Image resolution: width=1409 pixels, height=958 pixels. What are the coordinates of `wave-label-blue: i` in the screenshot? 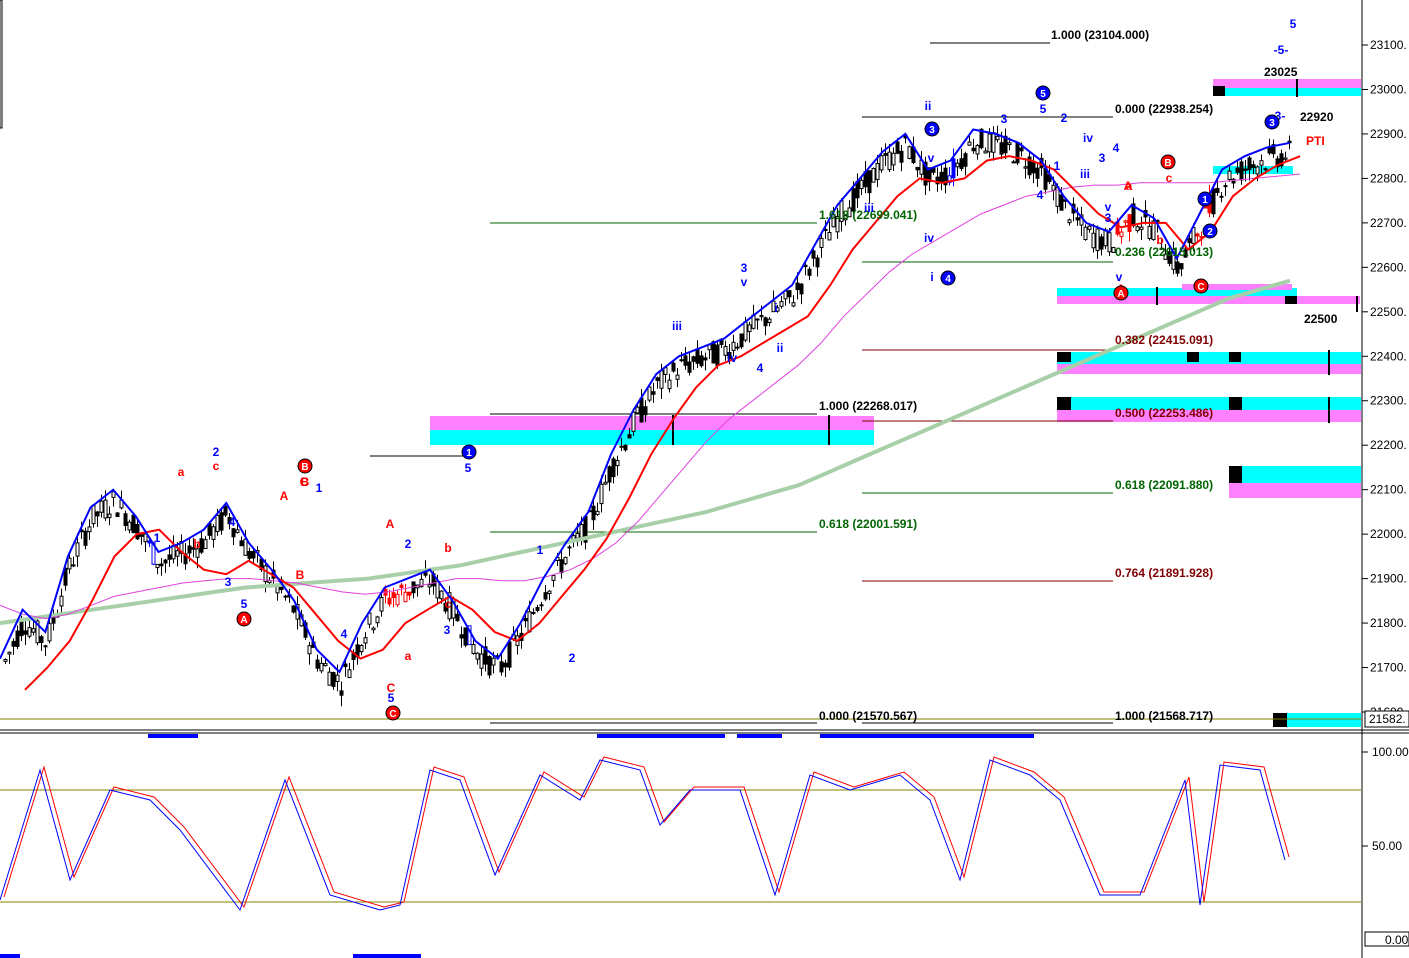 It's located at (931, 277).